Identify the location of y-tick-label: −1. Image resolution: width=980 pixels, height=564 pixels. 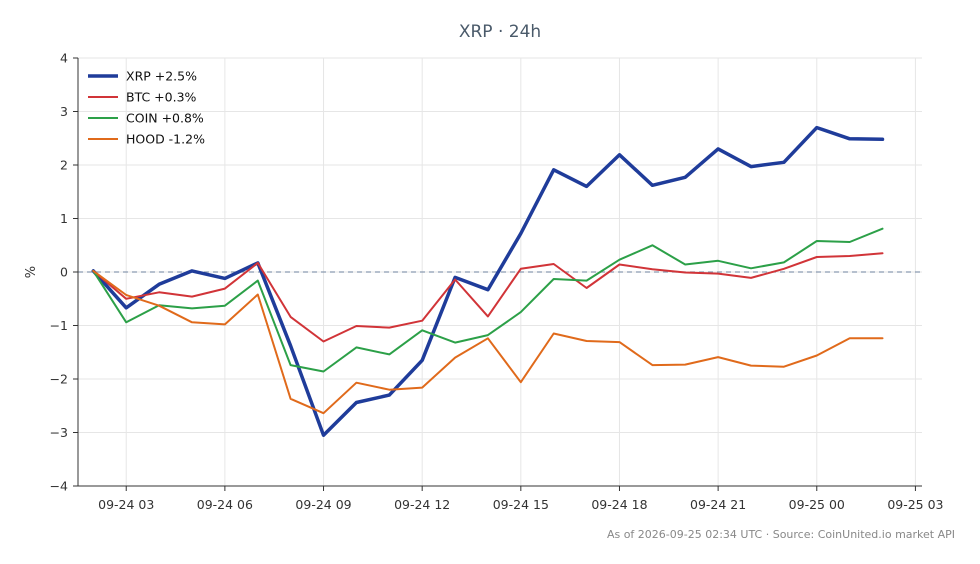
(59, 325).